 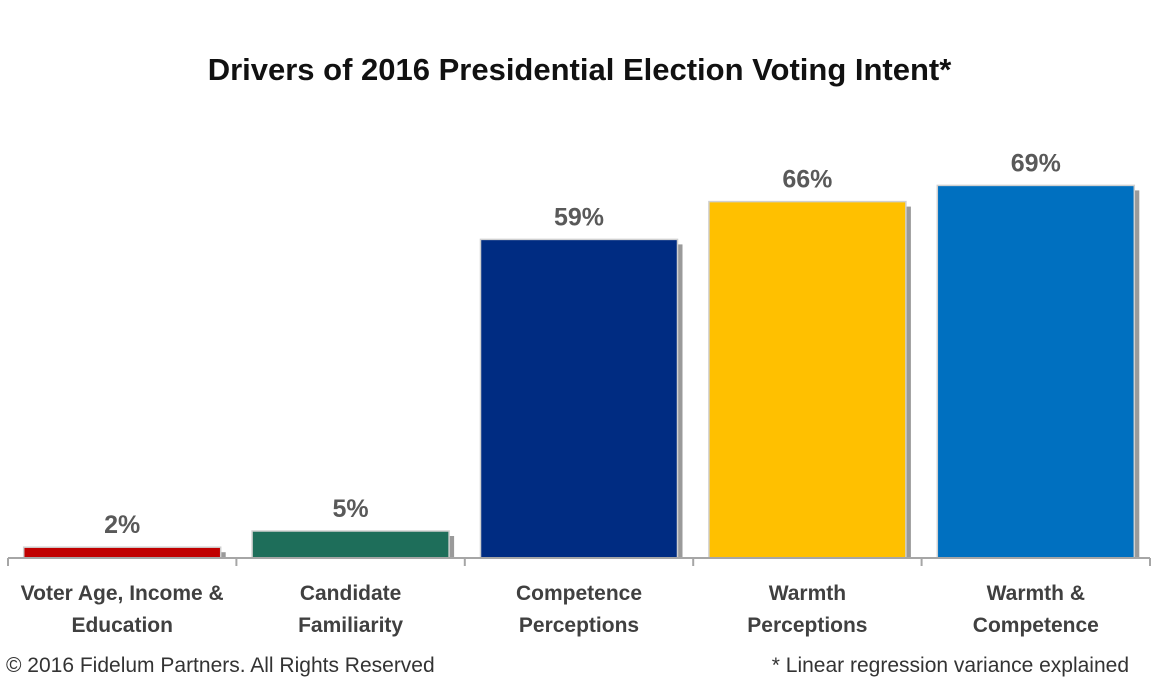 What do you see at coordinates (579, 217) in the screenshot?
I see `data-label: 59%` at bounding box center [579, 217].